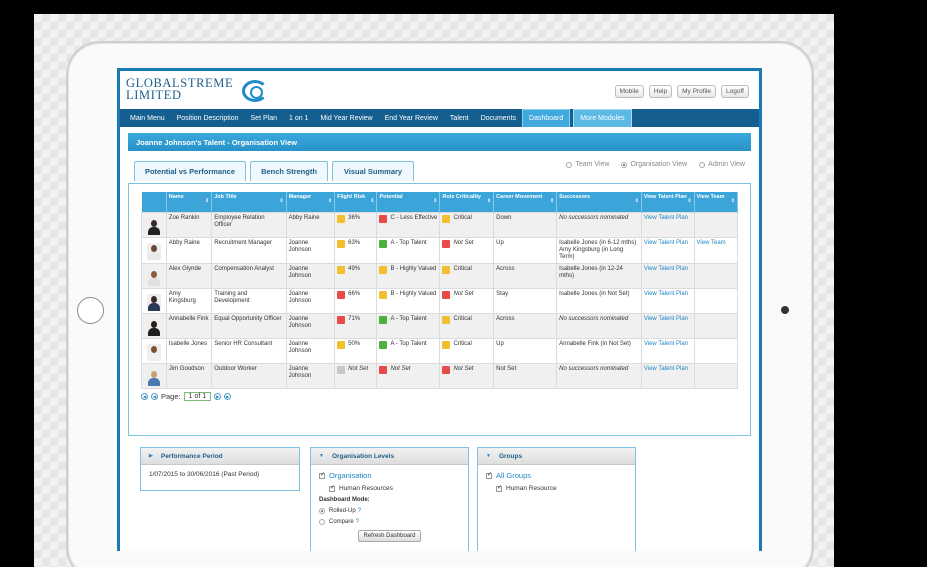 The width and height of the screenshot is (927, 567). I want to click on view-team-link: View Team, so click(716, 250).